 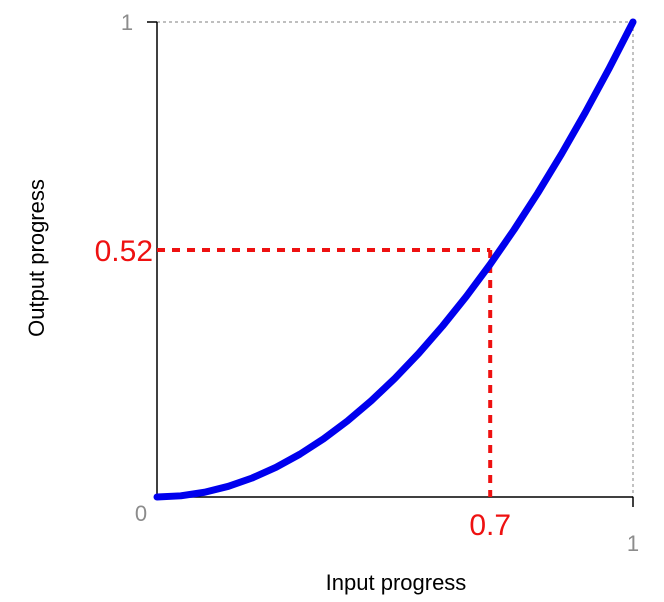 I want to click on x-tick-label: 1, so click(x=633, y=543).